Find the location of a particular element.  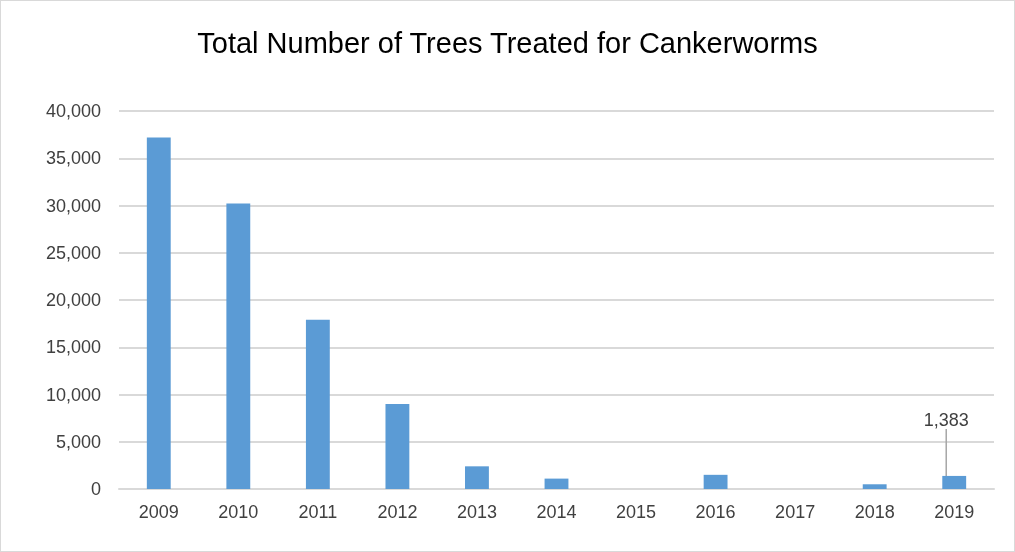

x-tick-label: 2017 is located at coordinates (795, 512).